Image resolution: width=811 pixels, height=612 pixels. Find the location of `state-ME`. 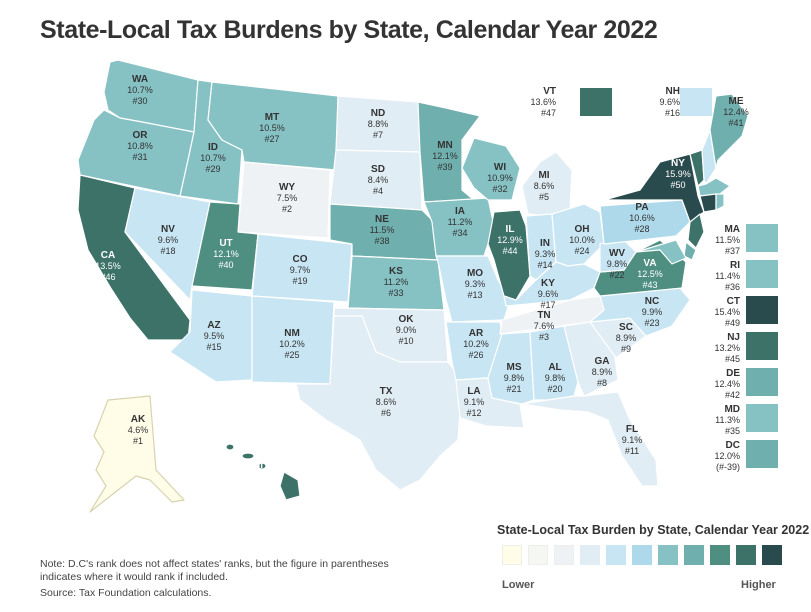

state-ME is located at coordinates (729, 131).